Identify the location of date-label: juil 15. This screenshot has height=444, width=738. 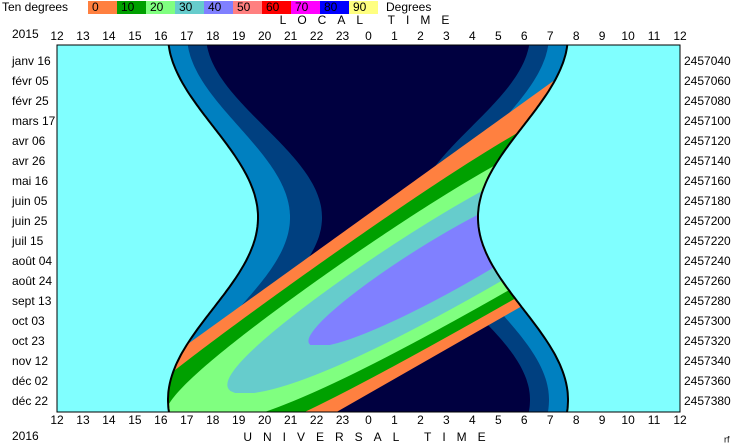
(27, 241).